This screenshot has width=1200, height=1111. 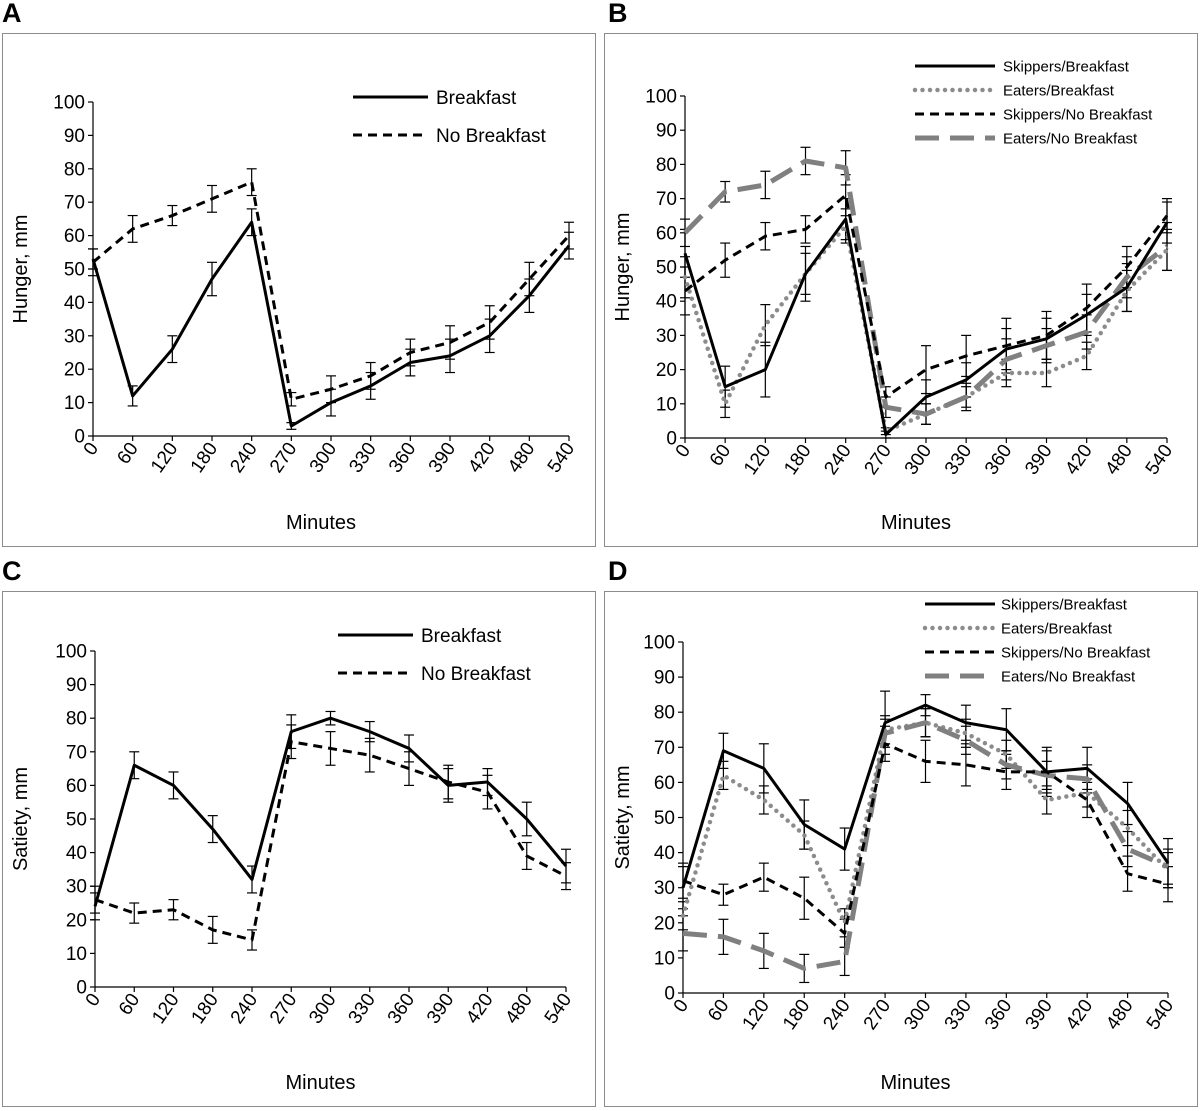 What do you see at coordinates (164, 458) in the screenshot?
I see `chart-a-x-tick-label: 120` at bounding box center [164, 458].